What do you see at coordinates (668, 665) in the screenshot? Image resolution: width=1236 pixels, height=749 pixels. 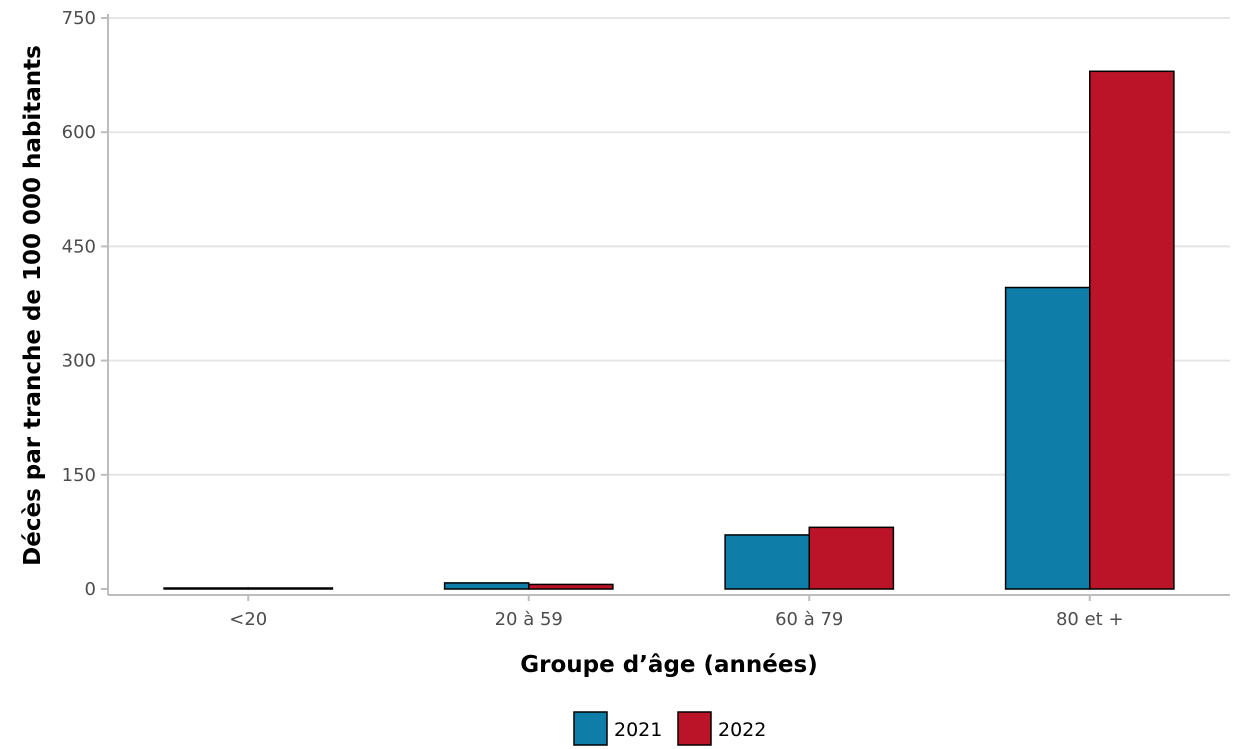 I see `x-axis-title: Groupe d’âge (années)` at bounding box center [668, 665].